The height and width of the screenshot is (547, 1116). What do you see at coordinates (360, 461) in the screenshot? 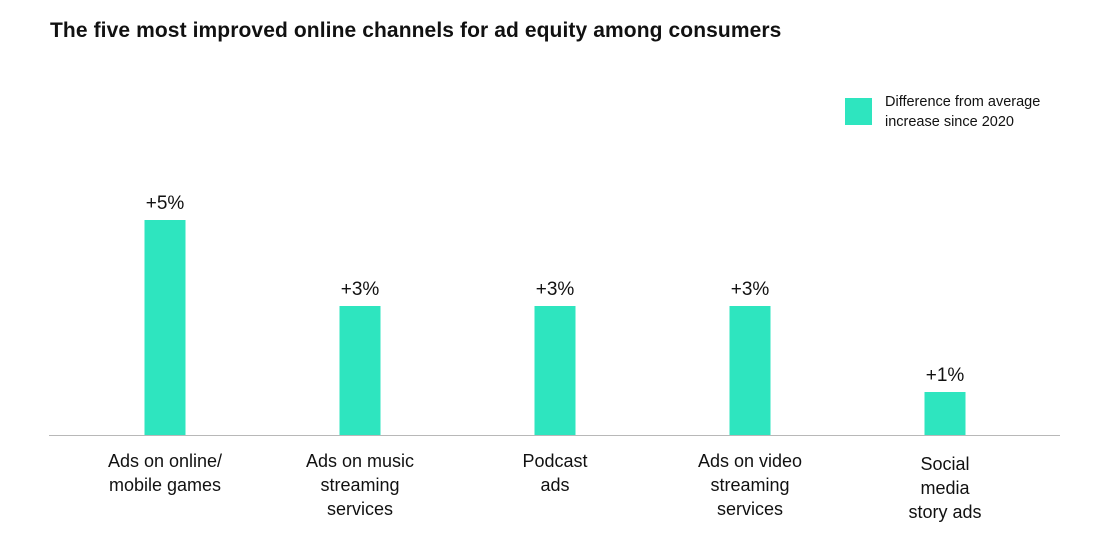
I see `category-label-line: Ads on music` at bounding box center [360, 461].